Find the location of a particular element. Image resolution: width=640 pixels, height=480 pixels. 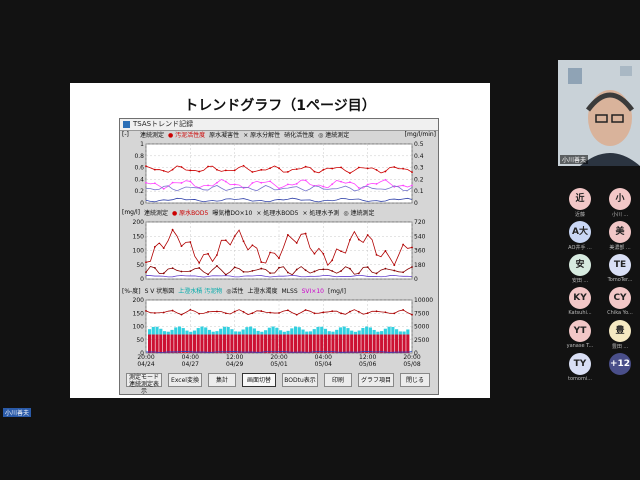

y-tick-label-right: 0.1 is located at coordinates (419, 191).